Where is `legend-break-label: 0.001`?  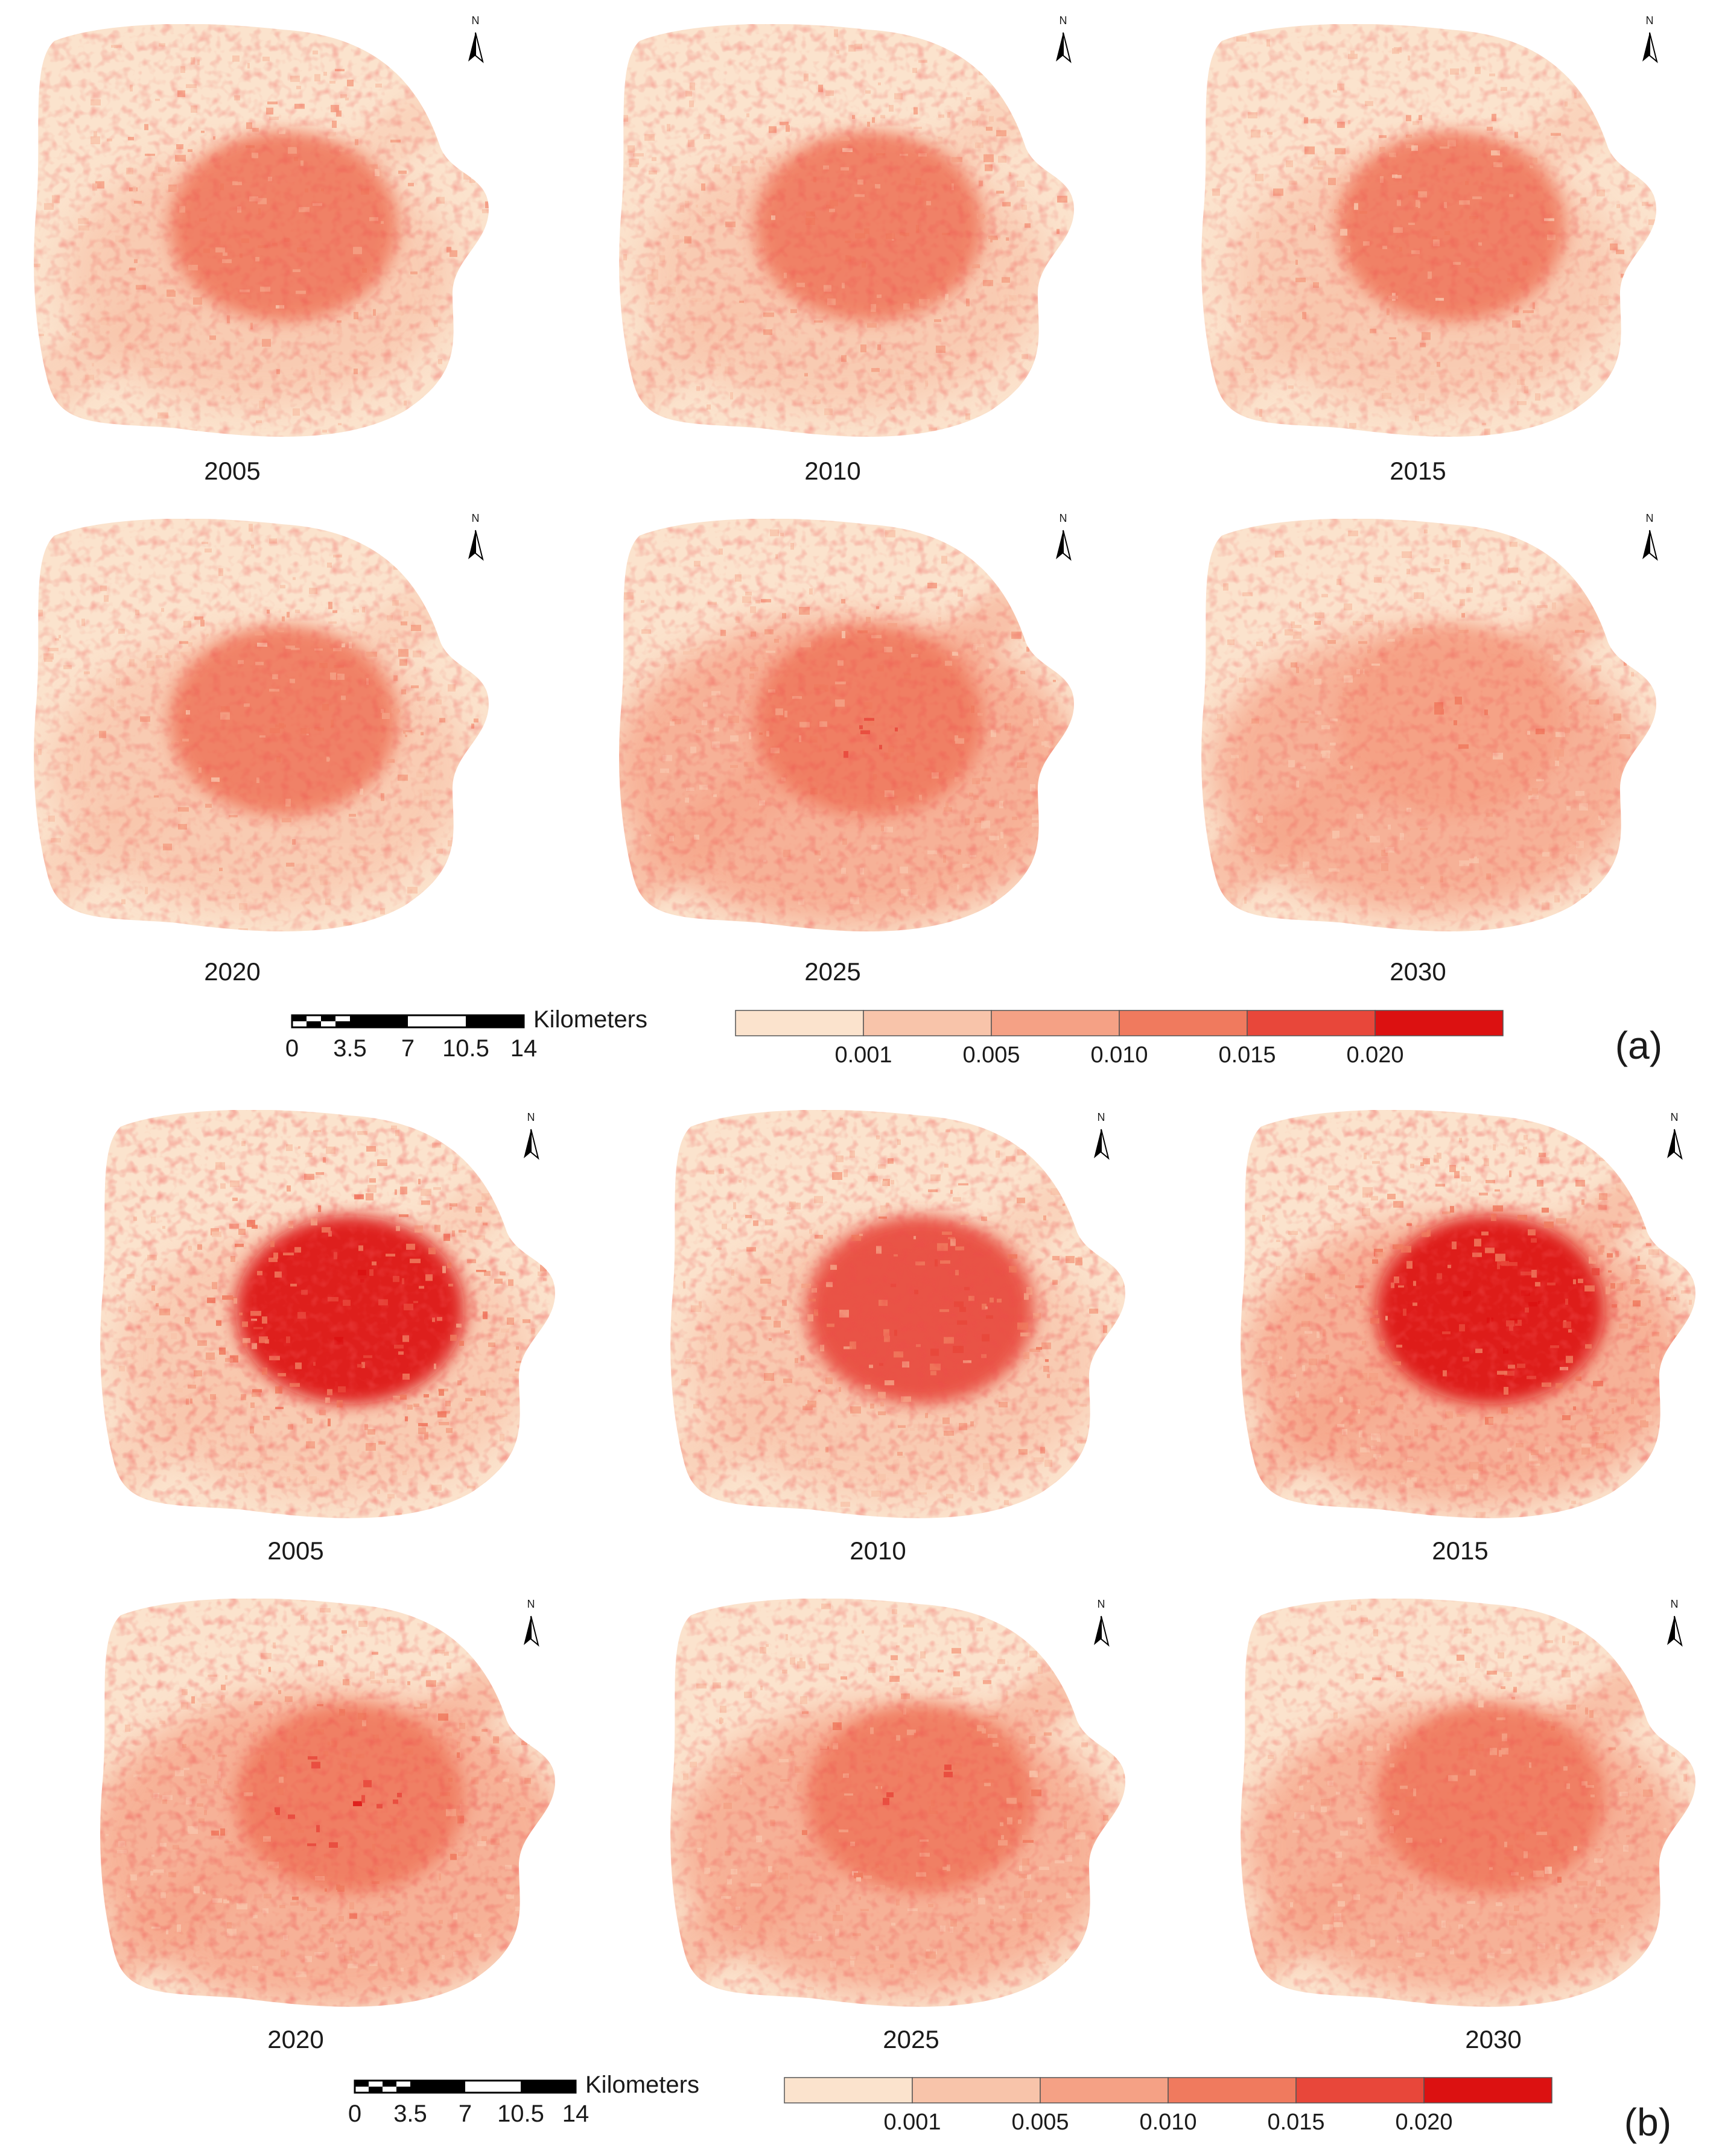 legend-break-label: 0.001 is located at coordinates (863, 1055).